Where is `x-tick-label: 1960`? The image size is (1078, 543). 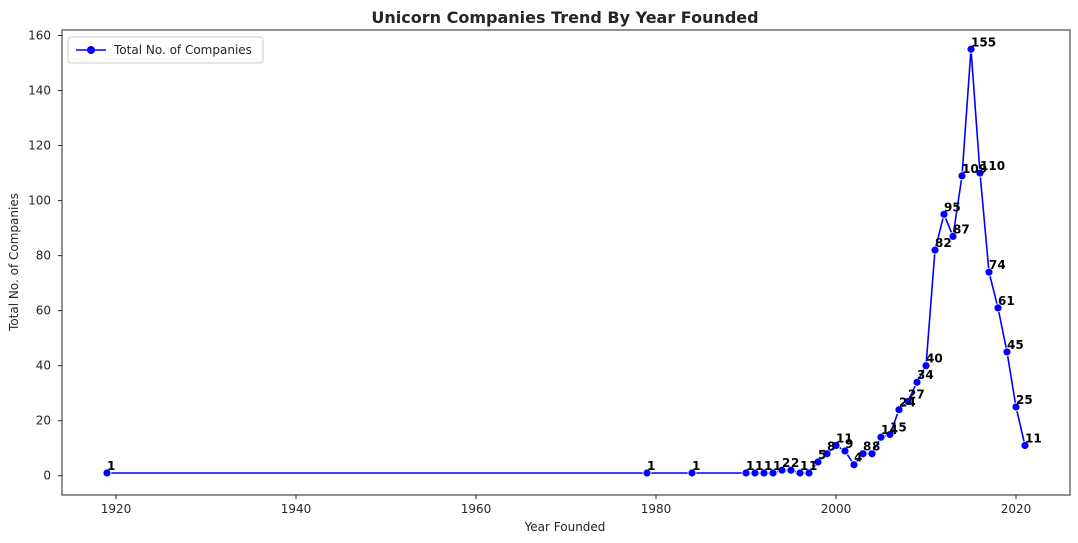
x-tick-label: 1960 is located at coordinates (476, 509).